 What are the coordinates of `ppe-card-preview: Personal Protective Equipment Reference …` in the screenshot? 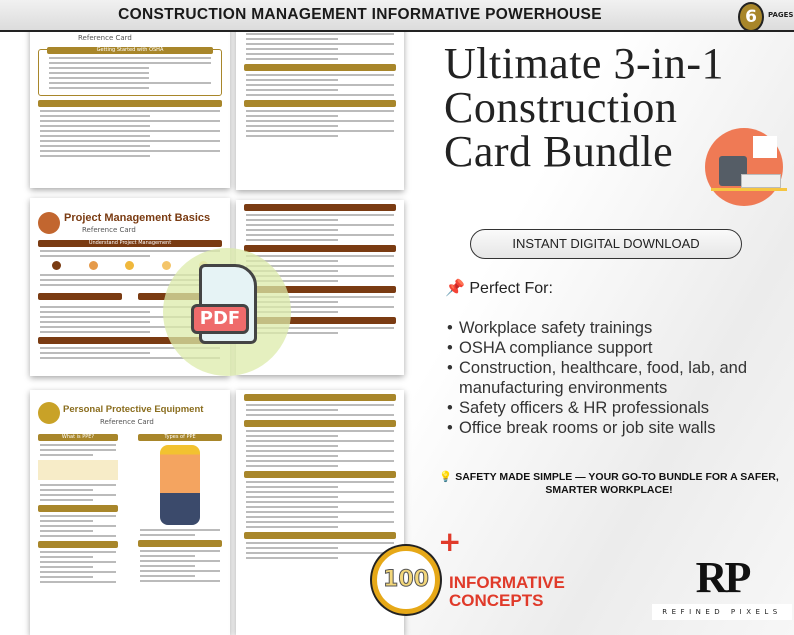 It's located at (130, 512).